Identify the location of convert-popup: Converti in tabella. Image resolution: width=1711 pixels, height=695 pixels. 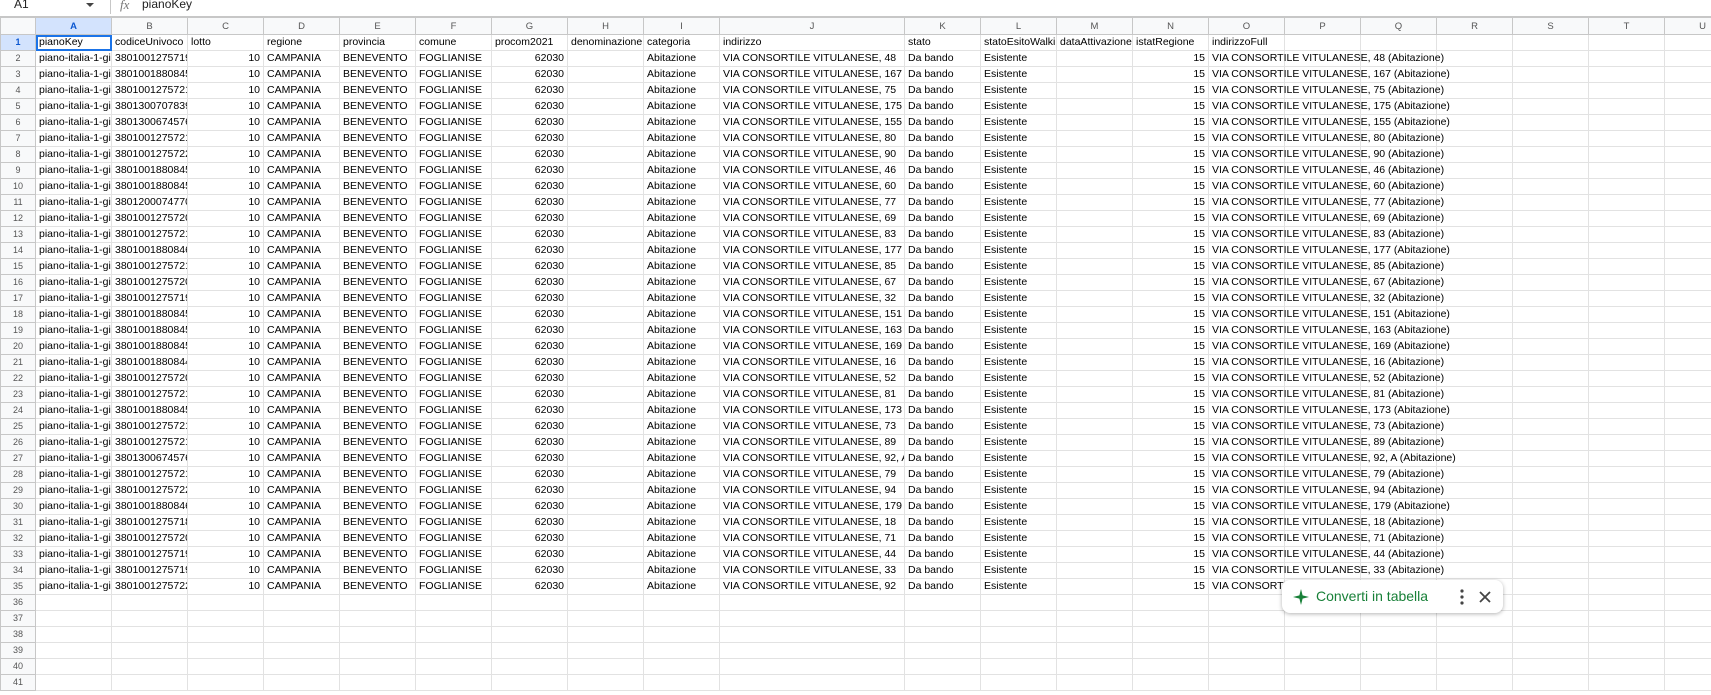
(1392, 596).